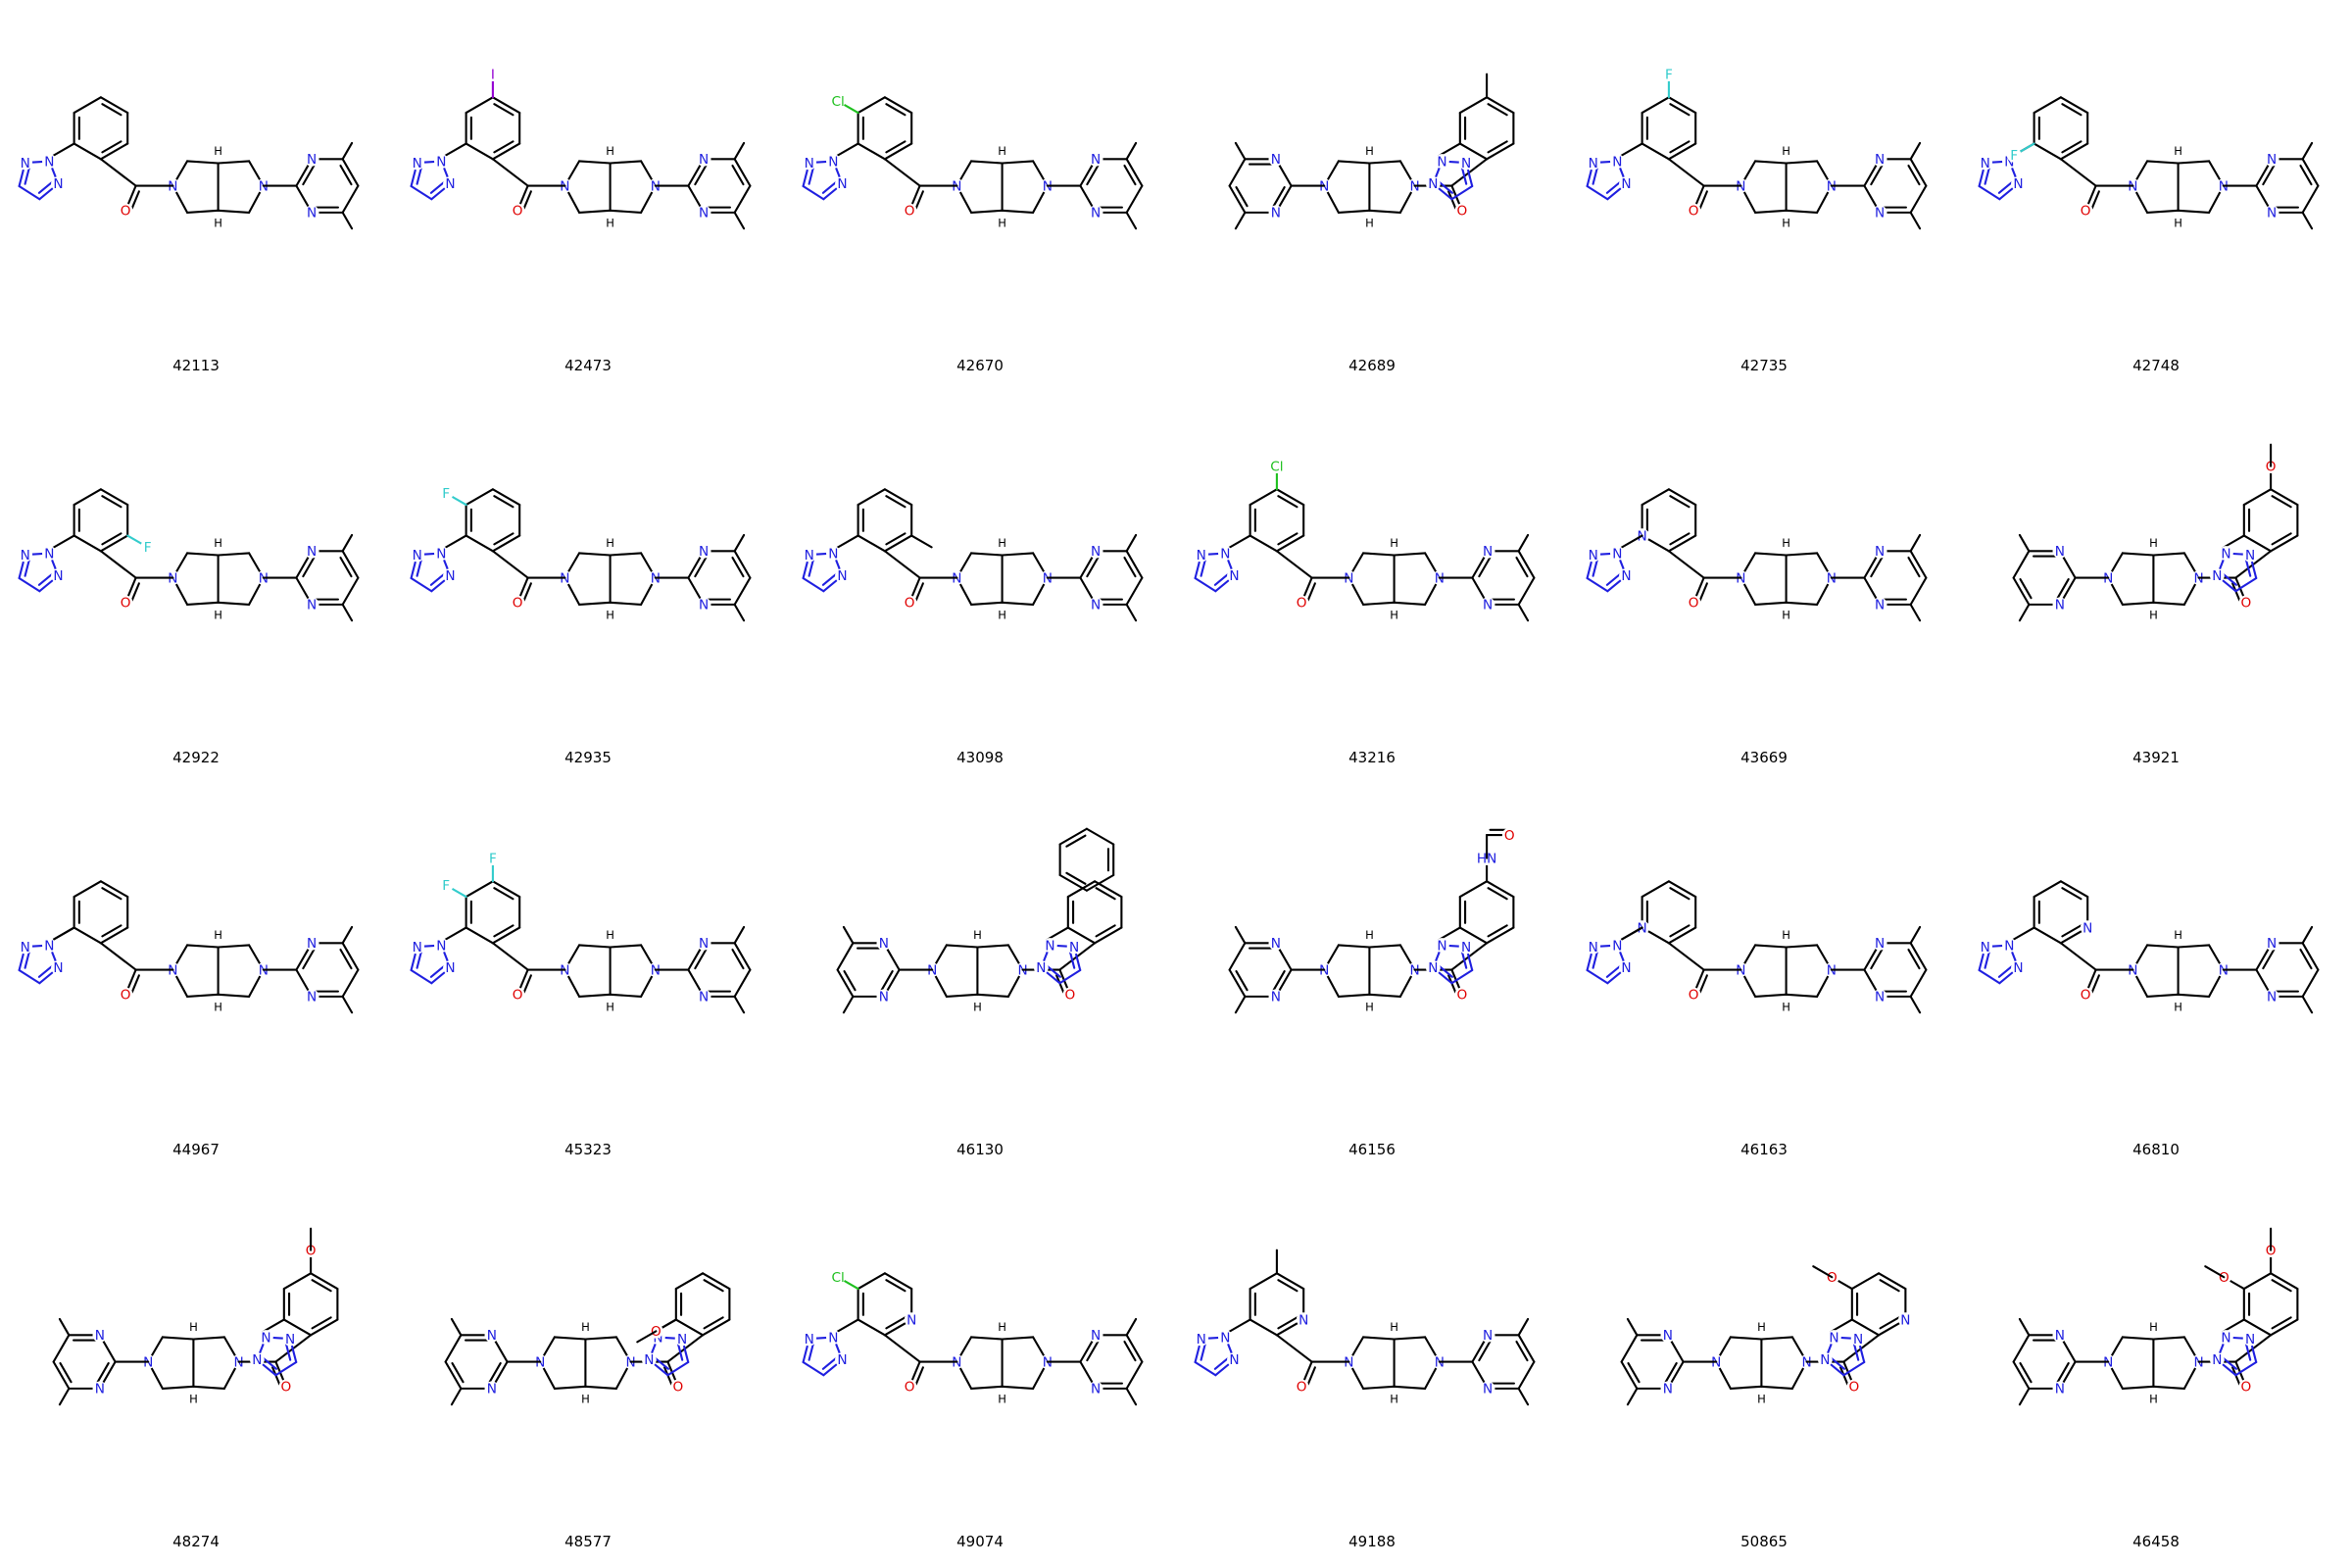  I want to click on molecule-drawing: NNHHNNONNNFF, so click(581, 932).